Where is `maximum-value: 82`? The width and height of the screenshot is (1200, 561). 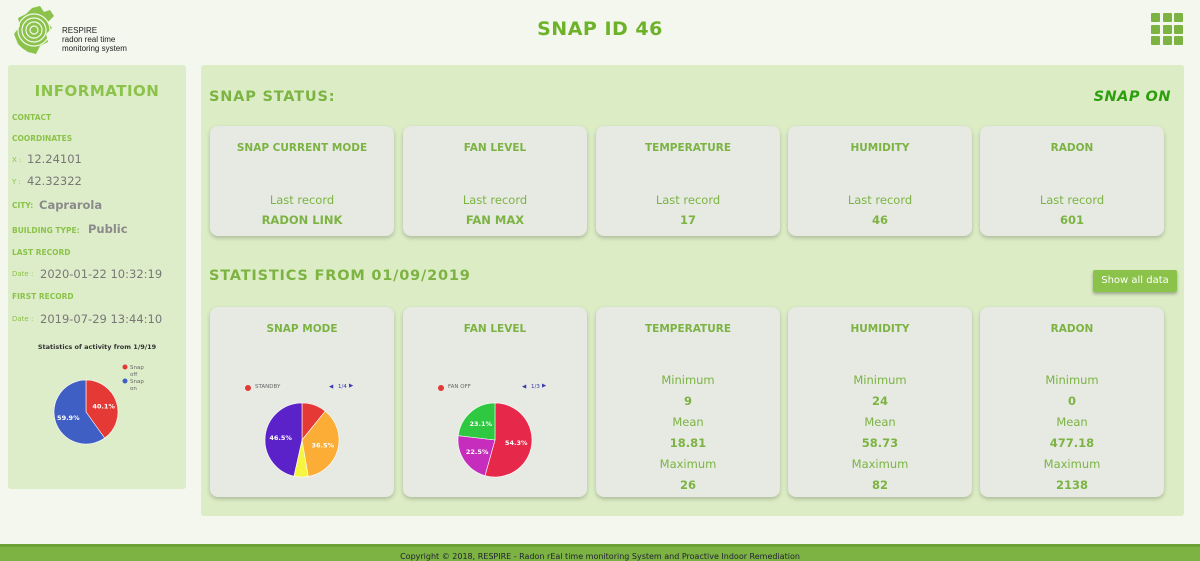 maximum-value: 82 is located at coordinates (879, 485).